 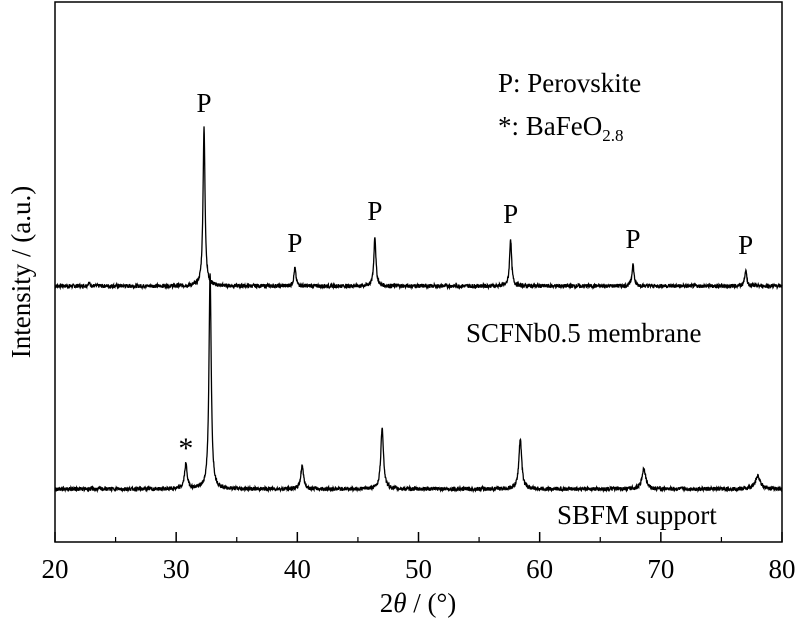 What do you see at coordinates (569, 83) in the screenshot?
I see `legend-line-perovskite: P: Perovskite` at bounding box center [569, 83].